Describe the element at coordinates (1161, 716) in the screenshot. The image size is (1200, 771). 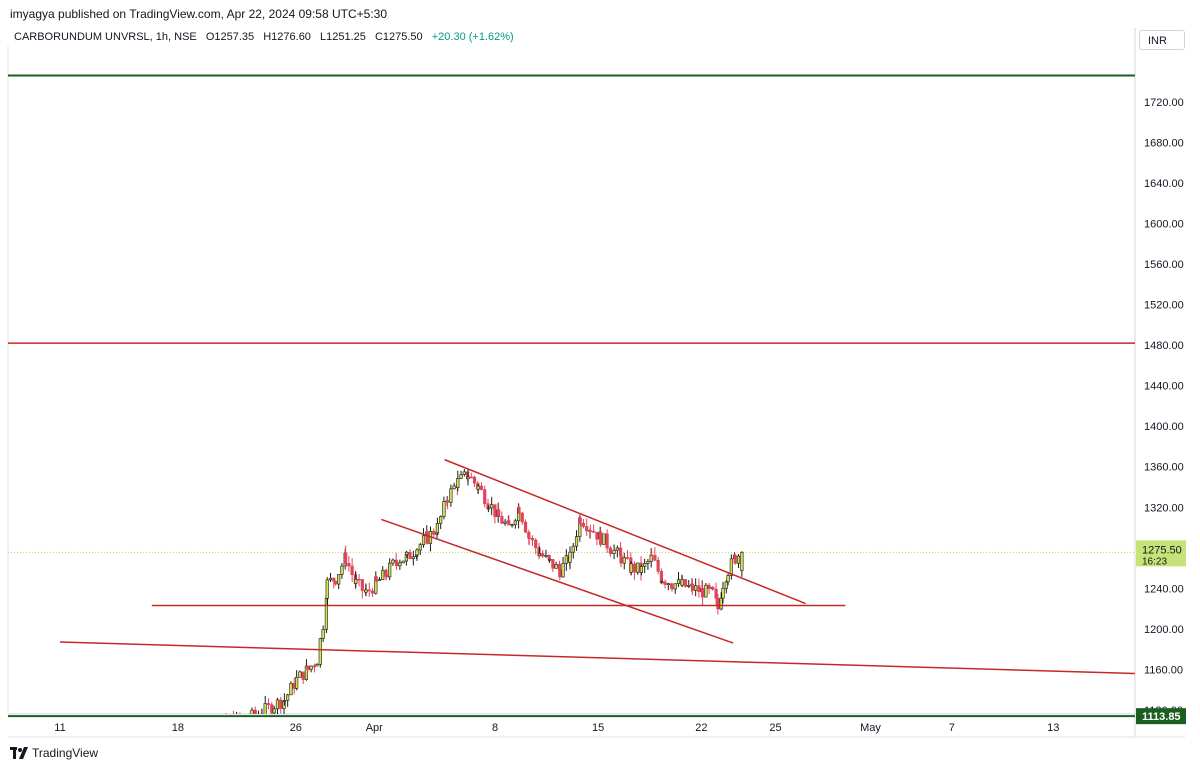
I see `support-price-badge` at that location.